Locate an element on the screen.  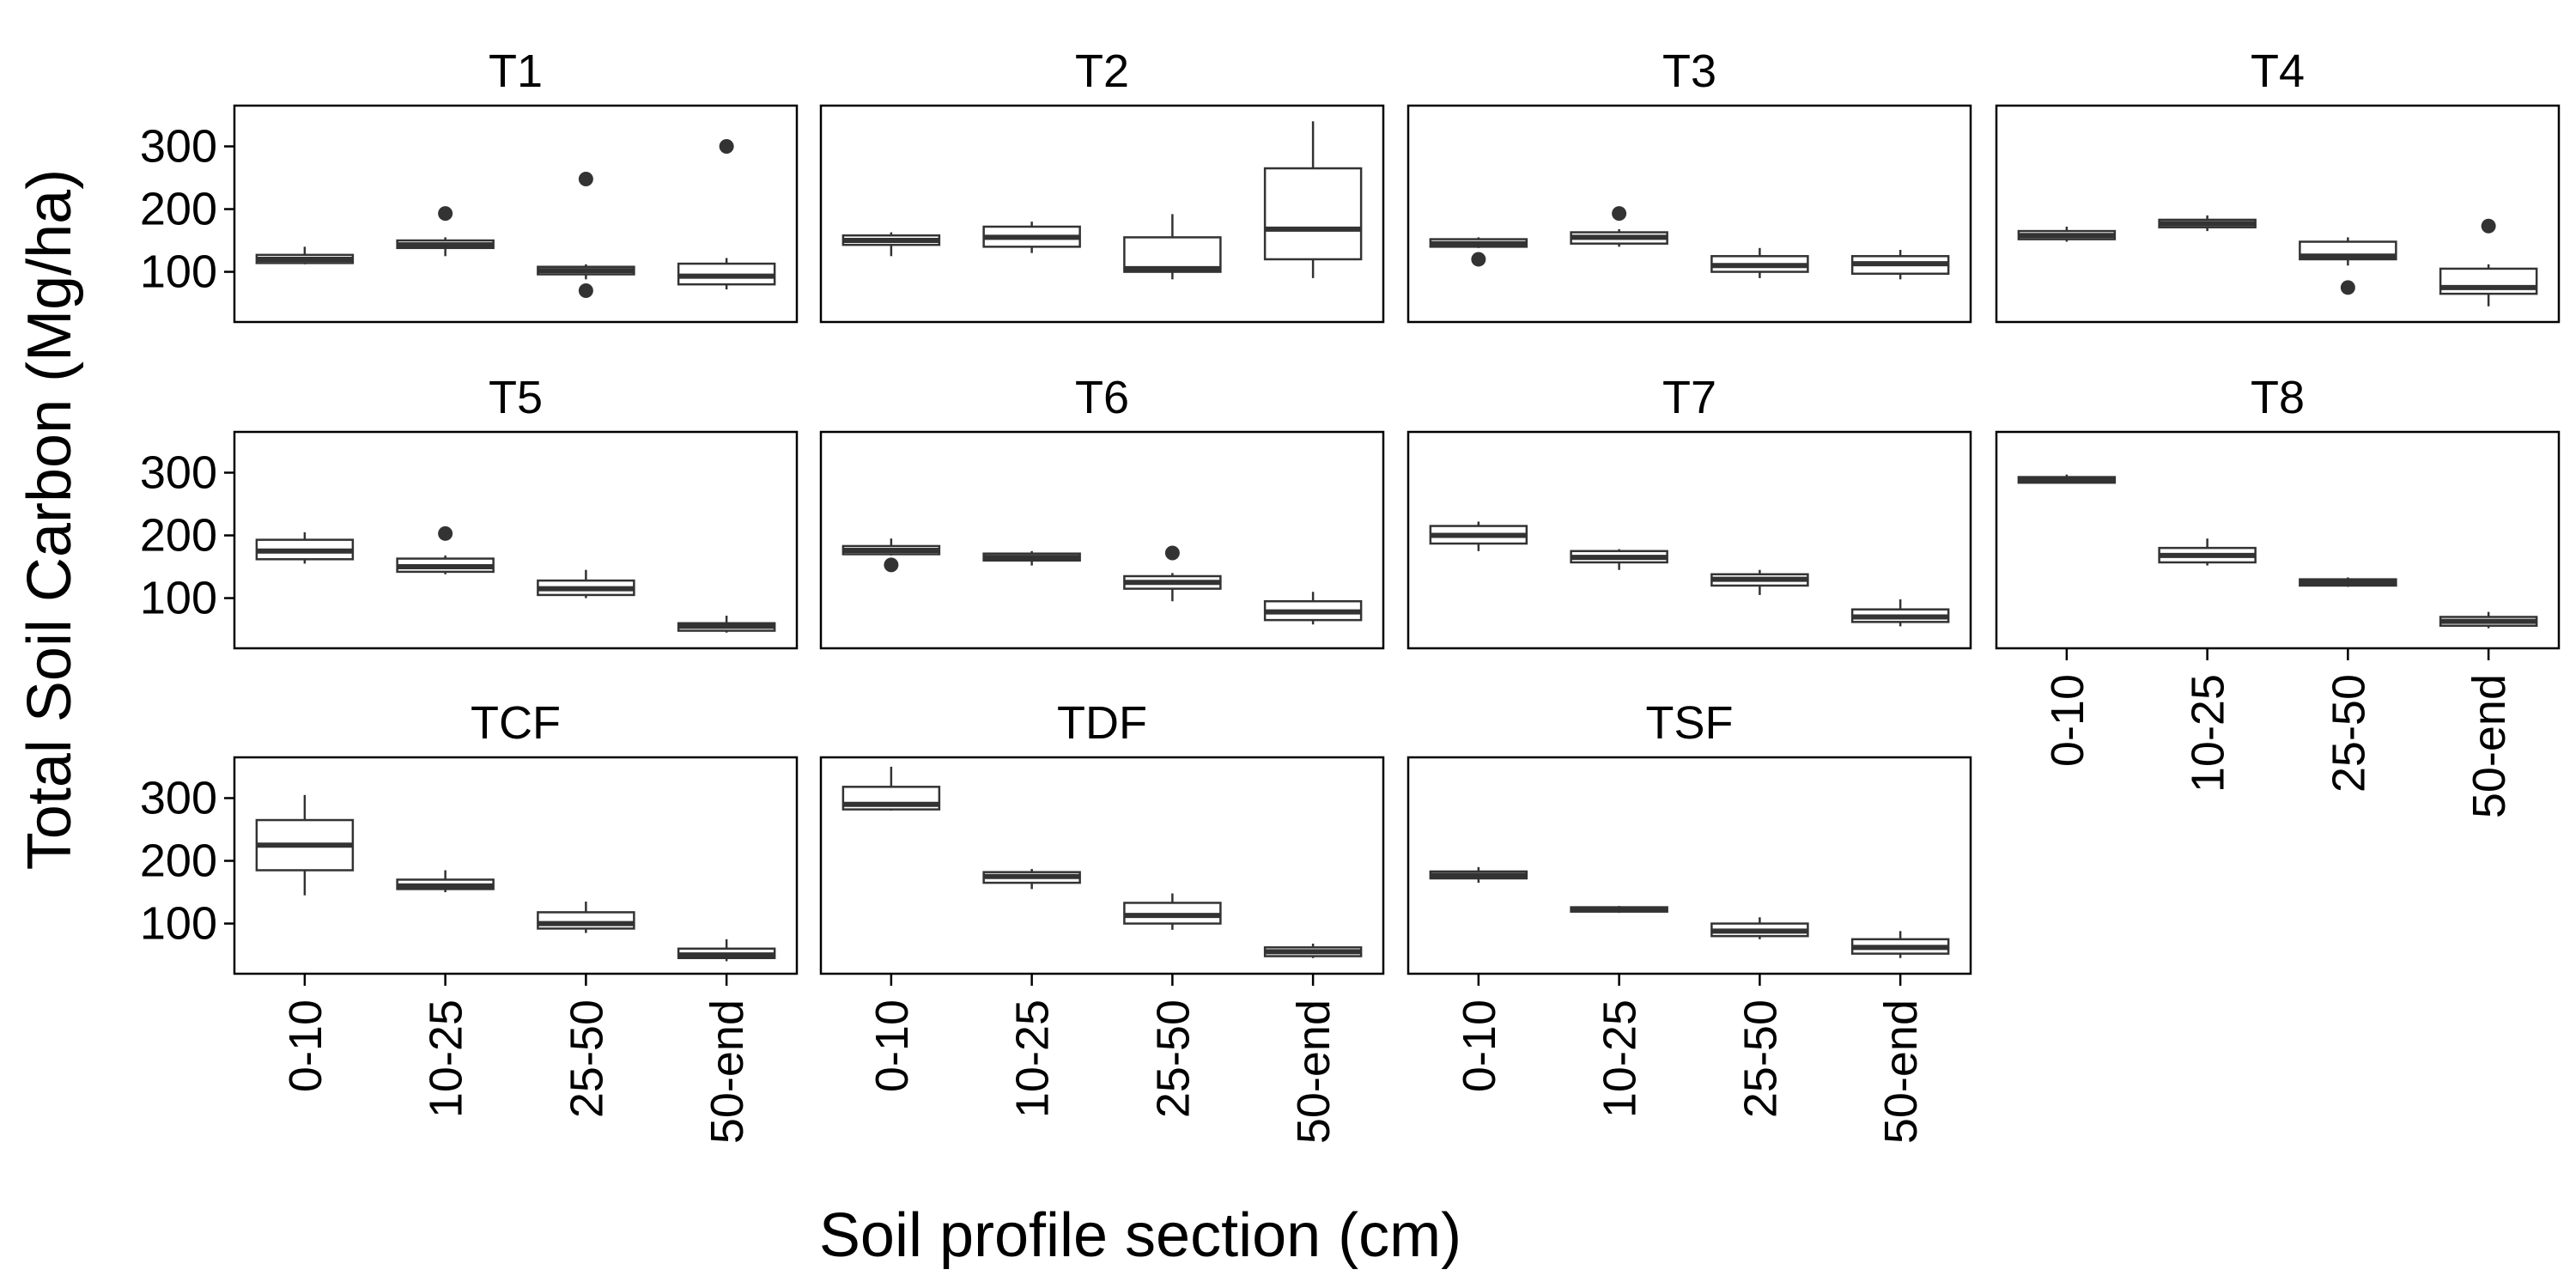
box-t1-50-end is located at coordinates (726, 214).